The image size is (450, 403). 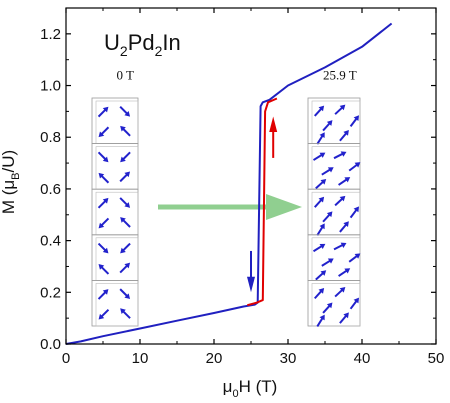 I want to click on structure-25.9T, so click(x=334, y=212).